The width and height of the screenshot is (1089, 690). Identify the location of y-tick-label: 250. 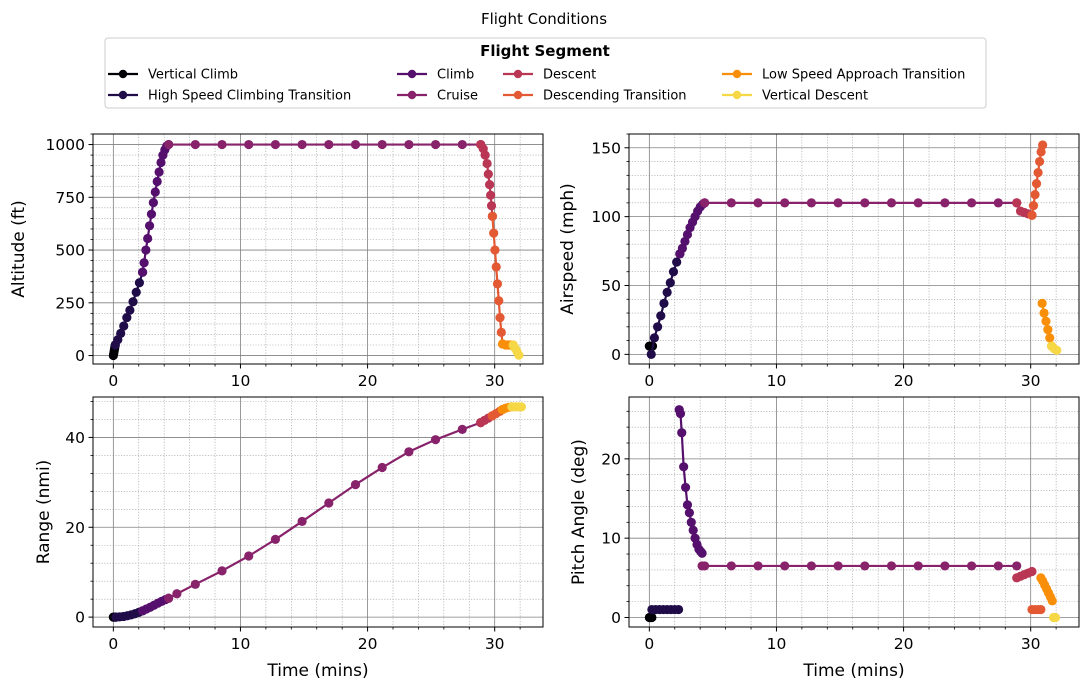
(70, 303).